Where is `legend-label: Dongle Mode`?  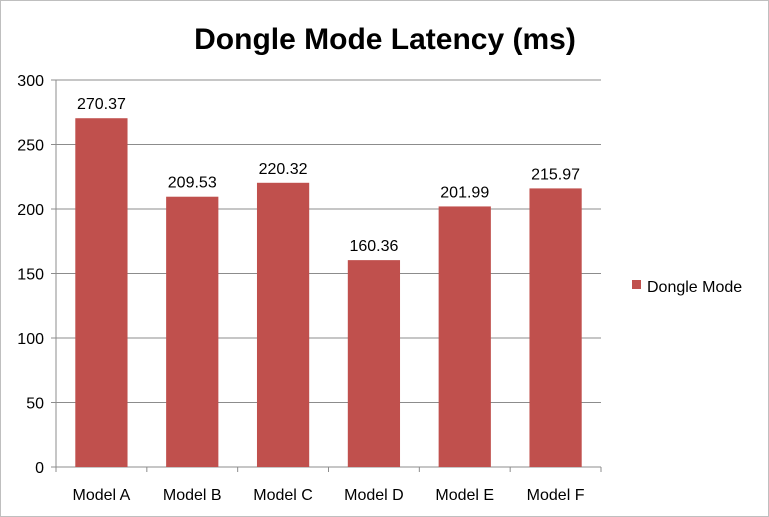 legend-label: Dongle Mode is located at coordinates (694, 287).